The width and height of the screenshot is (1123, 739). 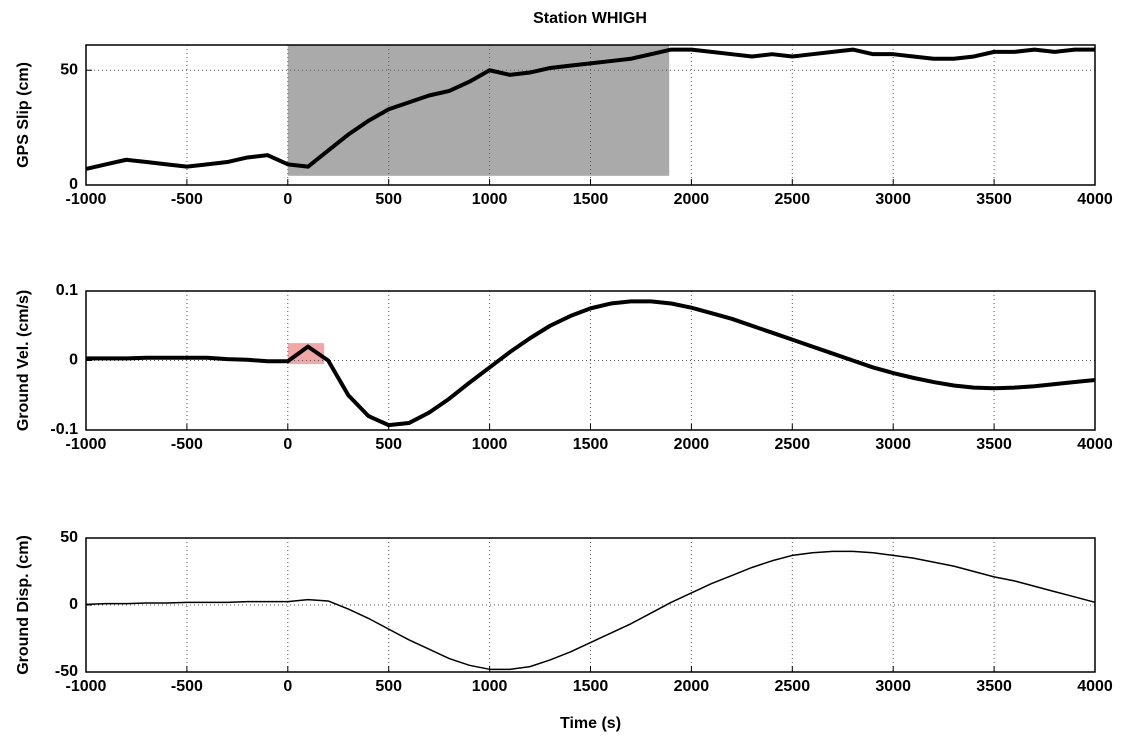 What do you see at coordinates (64, 429) in the screenshot?
I see `y-tick-label: -0.1` at bounding box center [64, 429].